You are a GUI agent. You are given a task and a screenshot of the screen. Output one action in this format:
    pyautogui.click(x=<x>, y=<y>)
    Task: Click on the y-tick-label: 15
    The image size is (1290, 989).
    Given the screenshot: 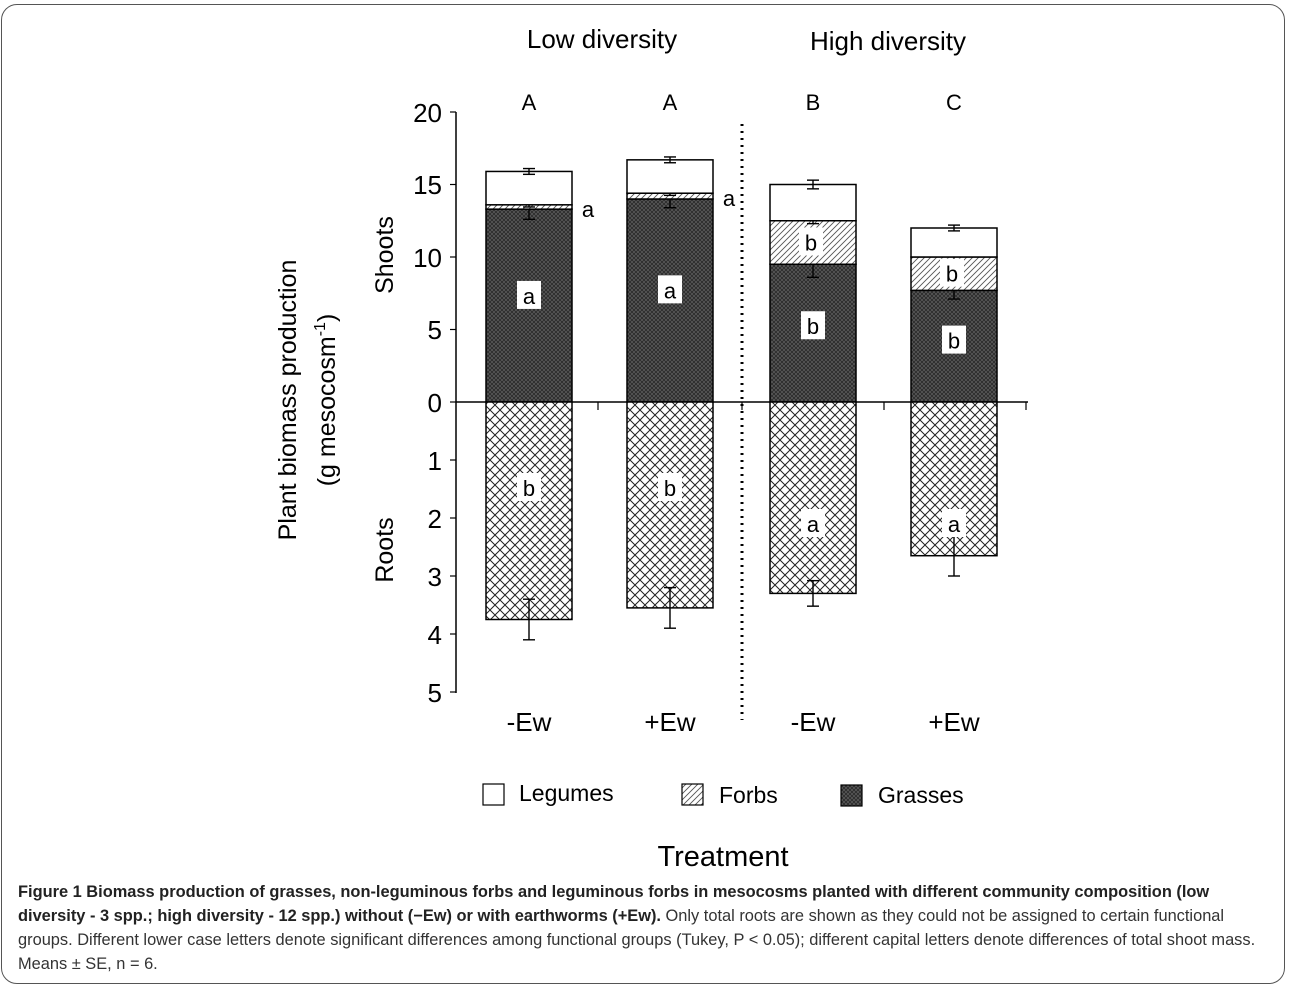 What is the action you would take?
    pyautogui.click(x=427, y=185)
    